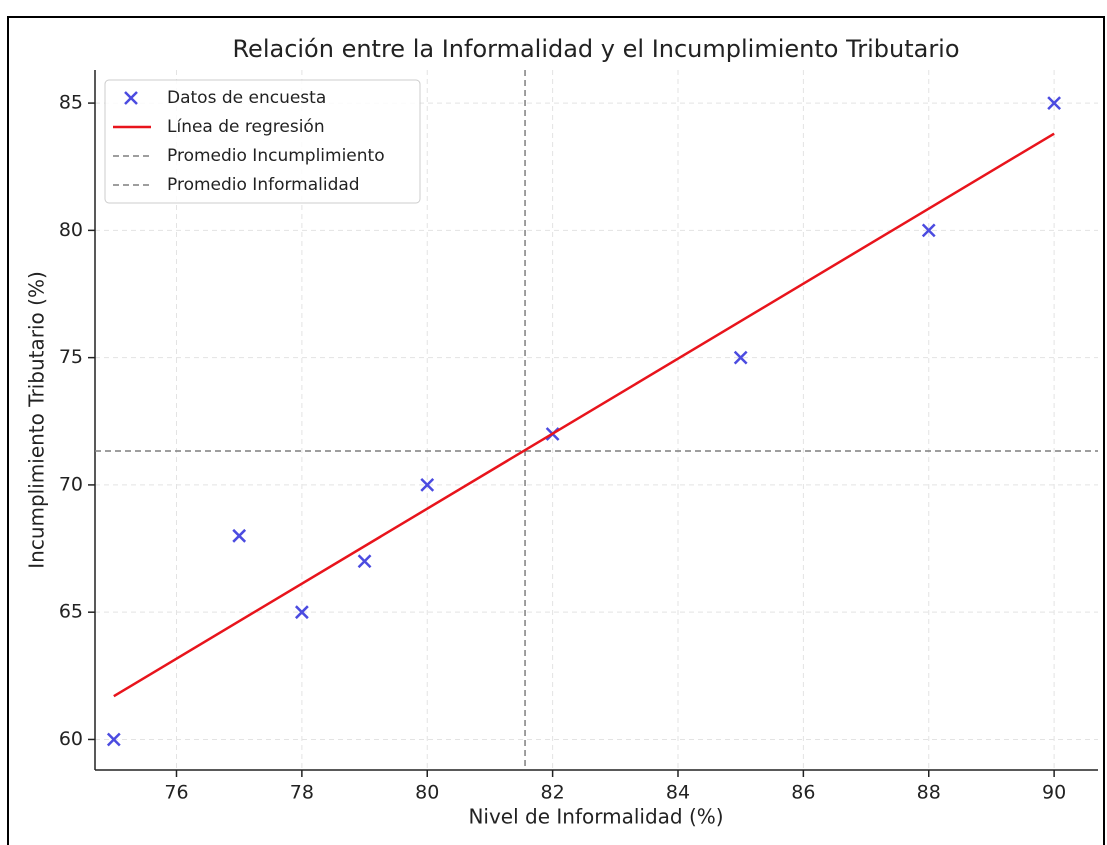 This screenshot has width=1107, height=845. Describe the element at coordinates (71, 230) in the screenshot. I see `y-tick-label: 80` at that location.